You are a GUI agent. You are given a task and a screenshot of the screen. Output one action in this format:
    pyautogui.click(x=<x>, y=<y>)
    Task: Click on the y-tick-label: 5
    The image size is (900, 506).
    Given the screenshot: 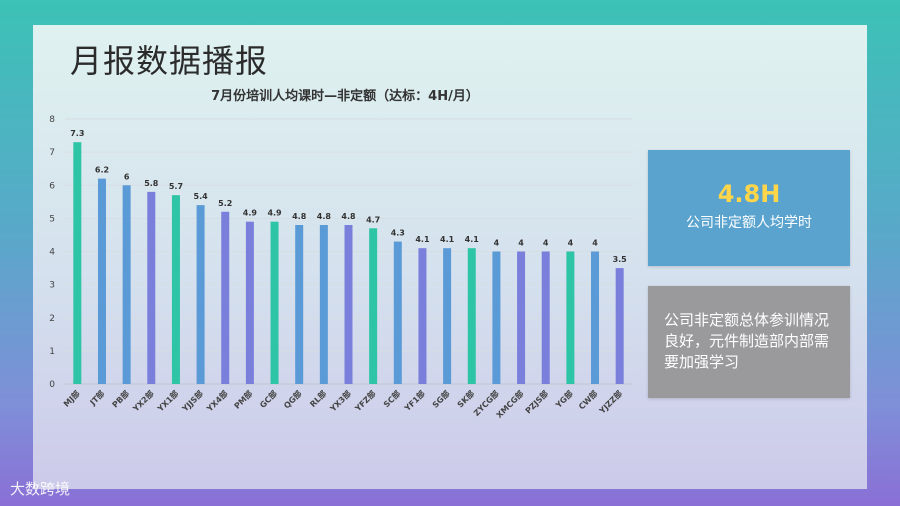 What is the action you would take?
    pyautogui.click(x=52, y=219)
    